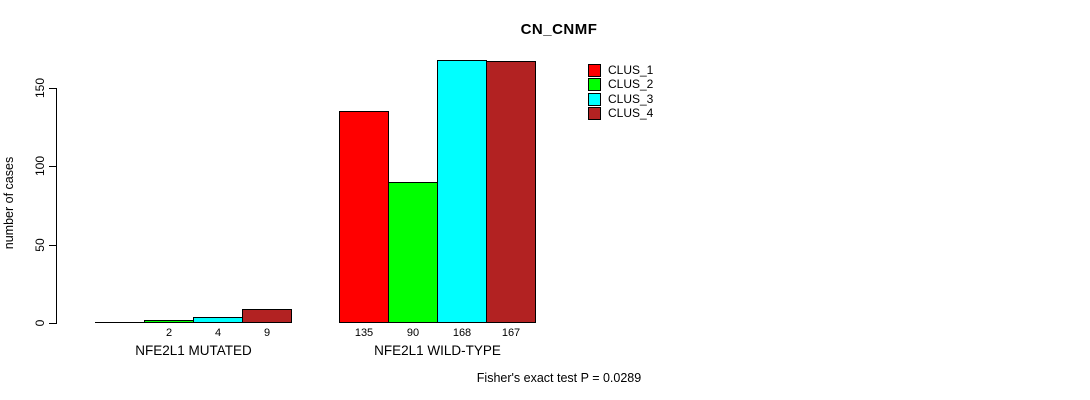 The image size is (1090, 400). What do you see at coordinates (413, 333) in the screenshot?
I see `bar-value-label: 90` at bounding box center [413, 333].